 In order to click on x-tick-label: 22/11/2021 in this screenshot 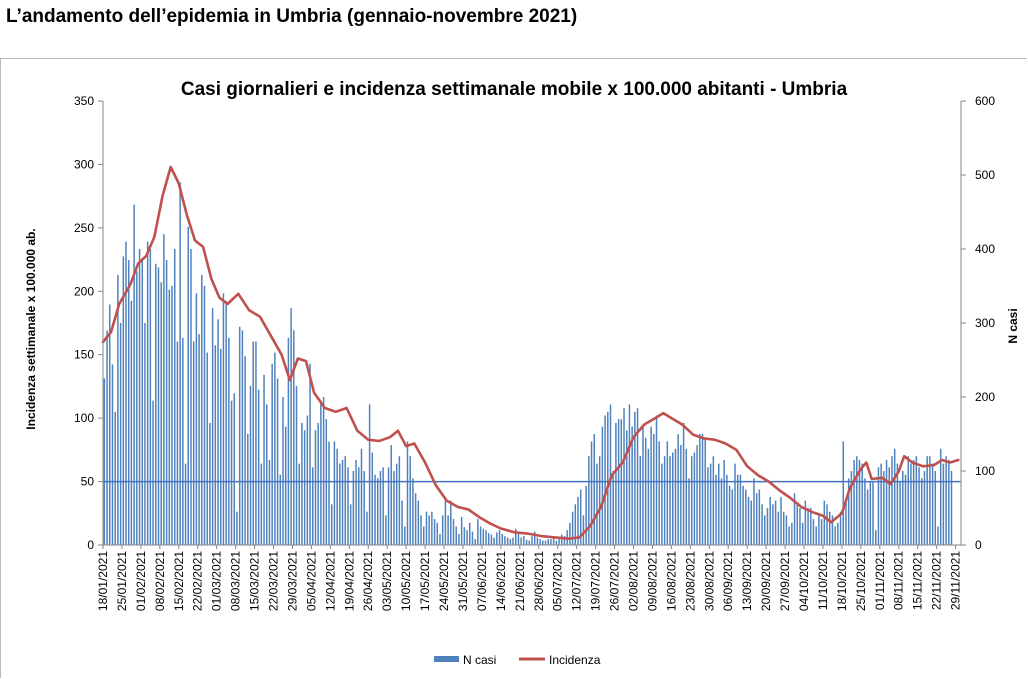, I will do `click(937, 580)`.